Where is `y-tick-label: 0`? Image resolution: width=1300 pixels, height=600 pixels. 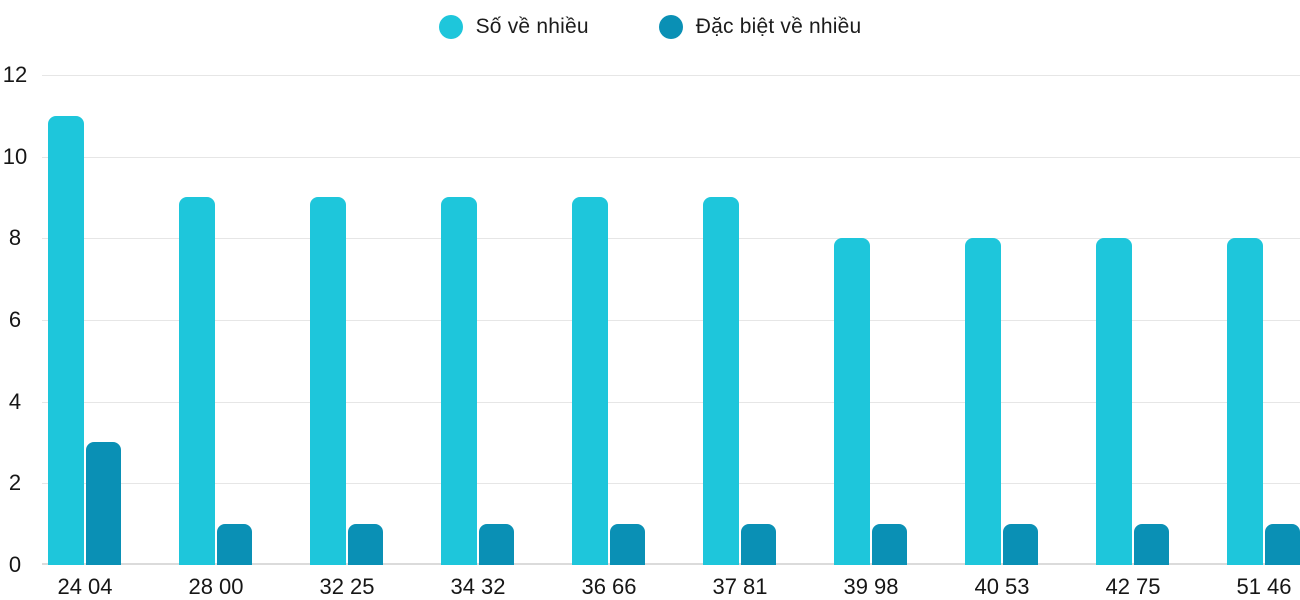 y-tick-label: 0 is located at coordinates (15, 564).